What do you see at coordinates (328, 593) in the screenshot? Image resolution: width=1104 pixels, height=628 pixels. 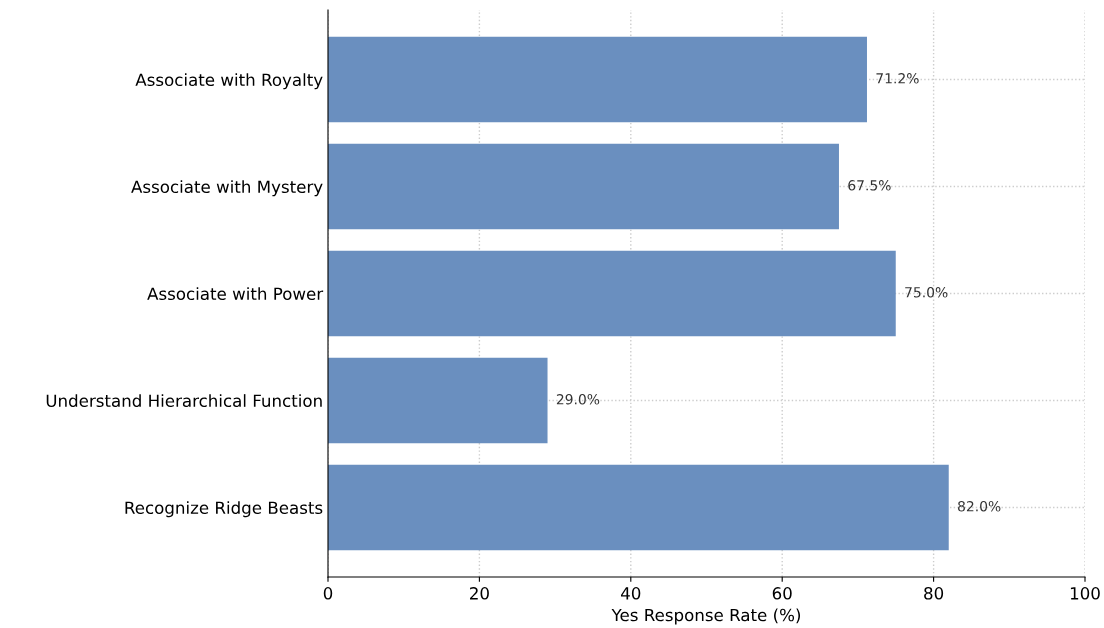 I see `x-tick-label: 0` at bounding box center [328, 593].